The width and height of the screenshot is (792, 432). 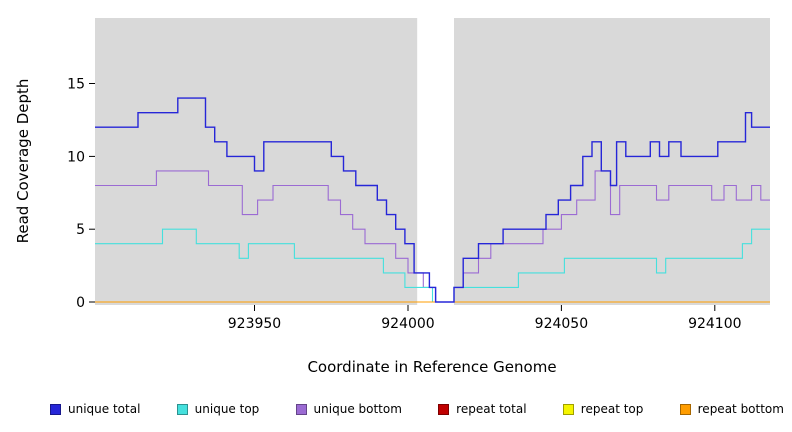 What do you see at coordinates (23, 161) in the screenshot?
I see `y-axis-label: Read Coverage Depth` at bounding box center [23, 161].